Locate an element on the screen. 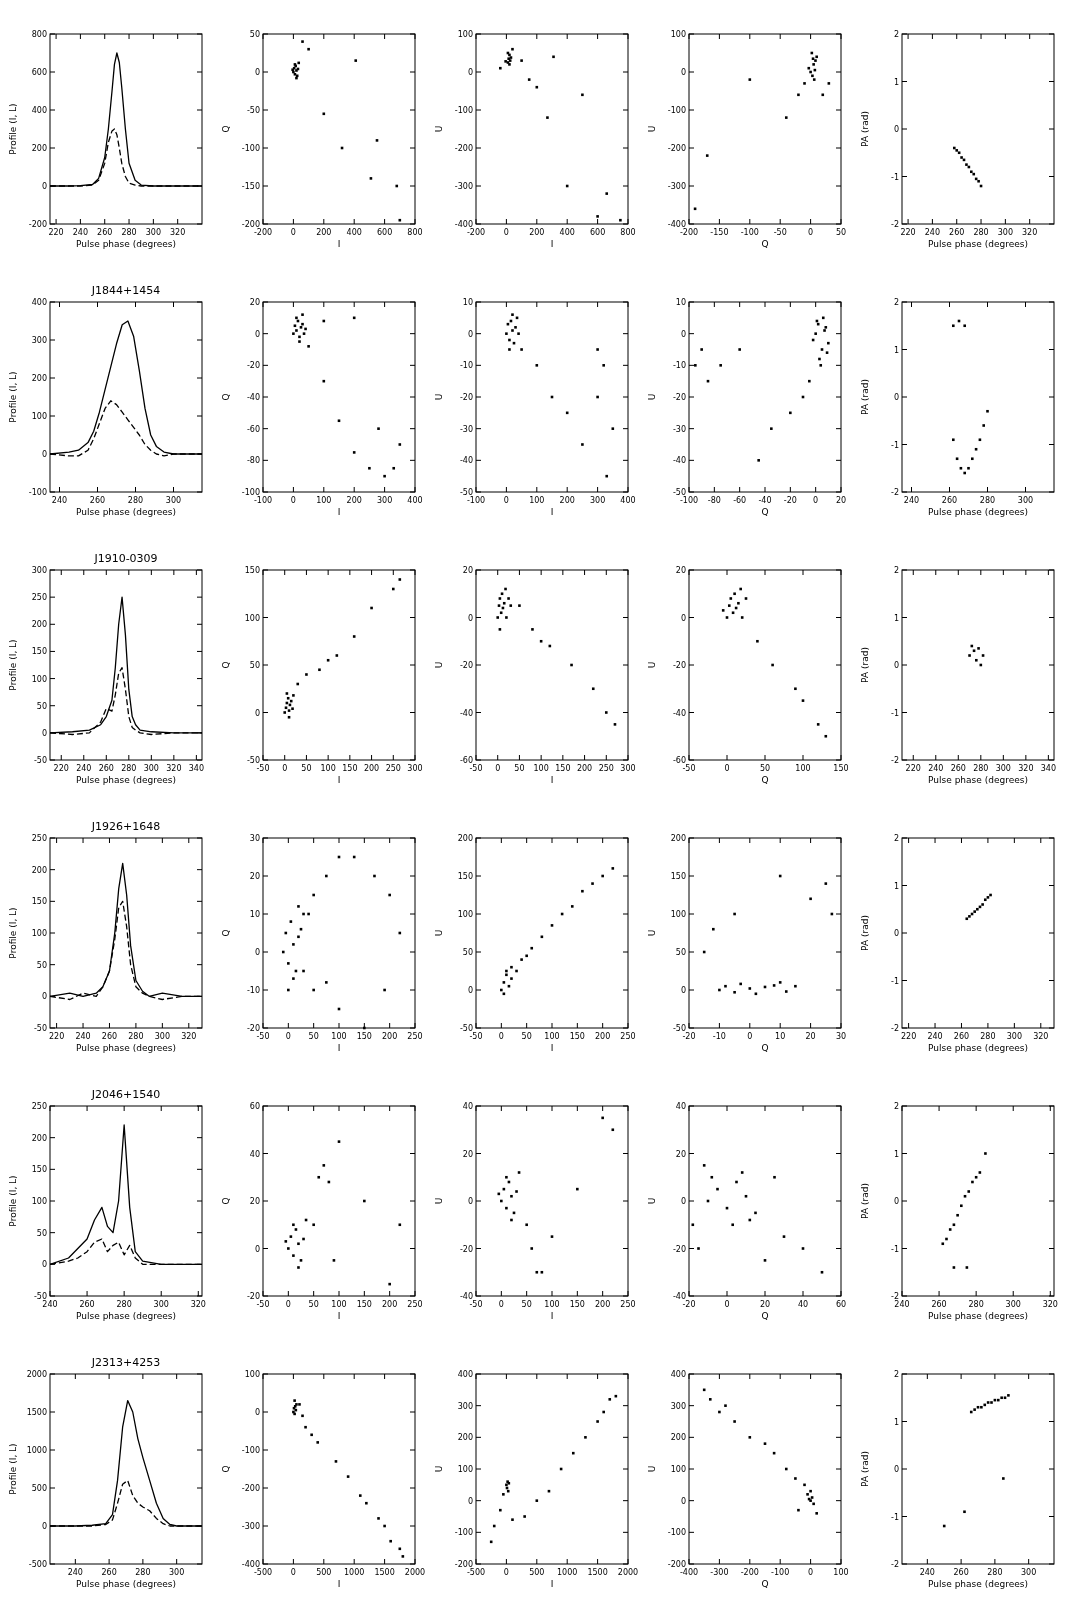  y-tick-label: -2 is located at coordinates (895, 224).